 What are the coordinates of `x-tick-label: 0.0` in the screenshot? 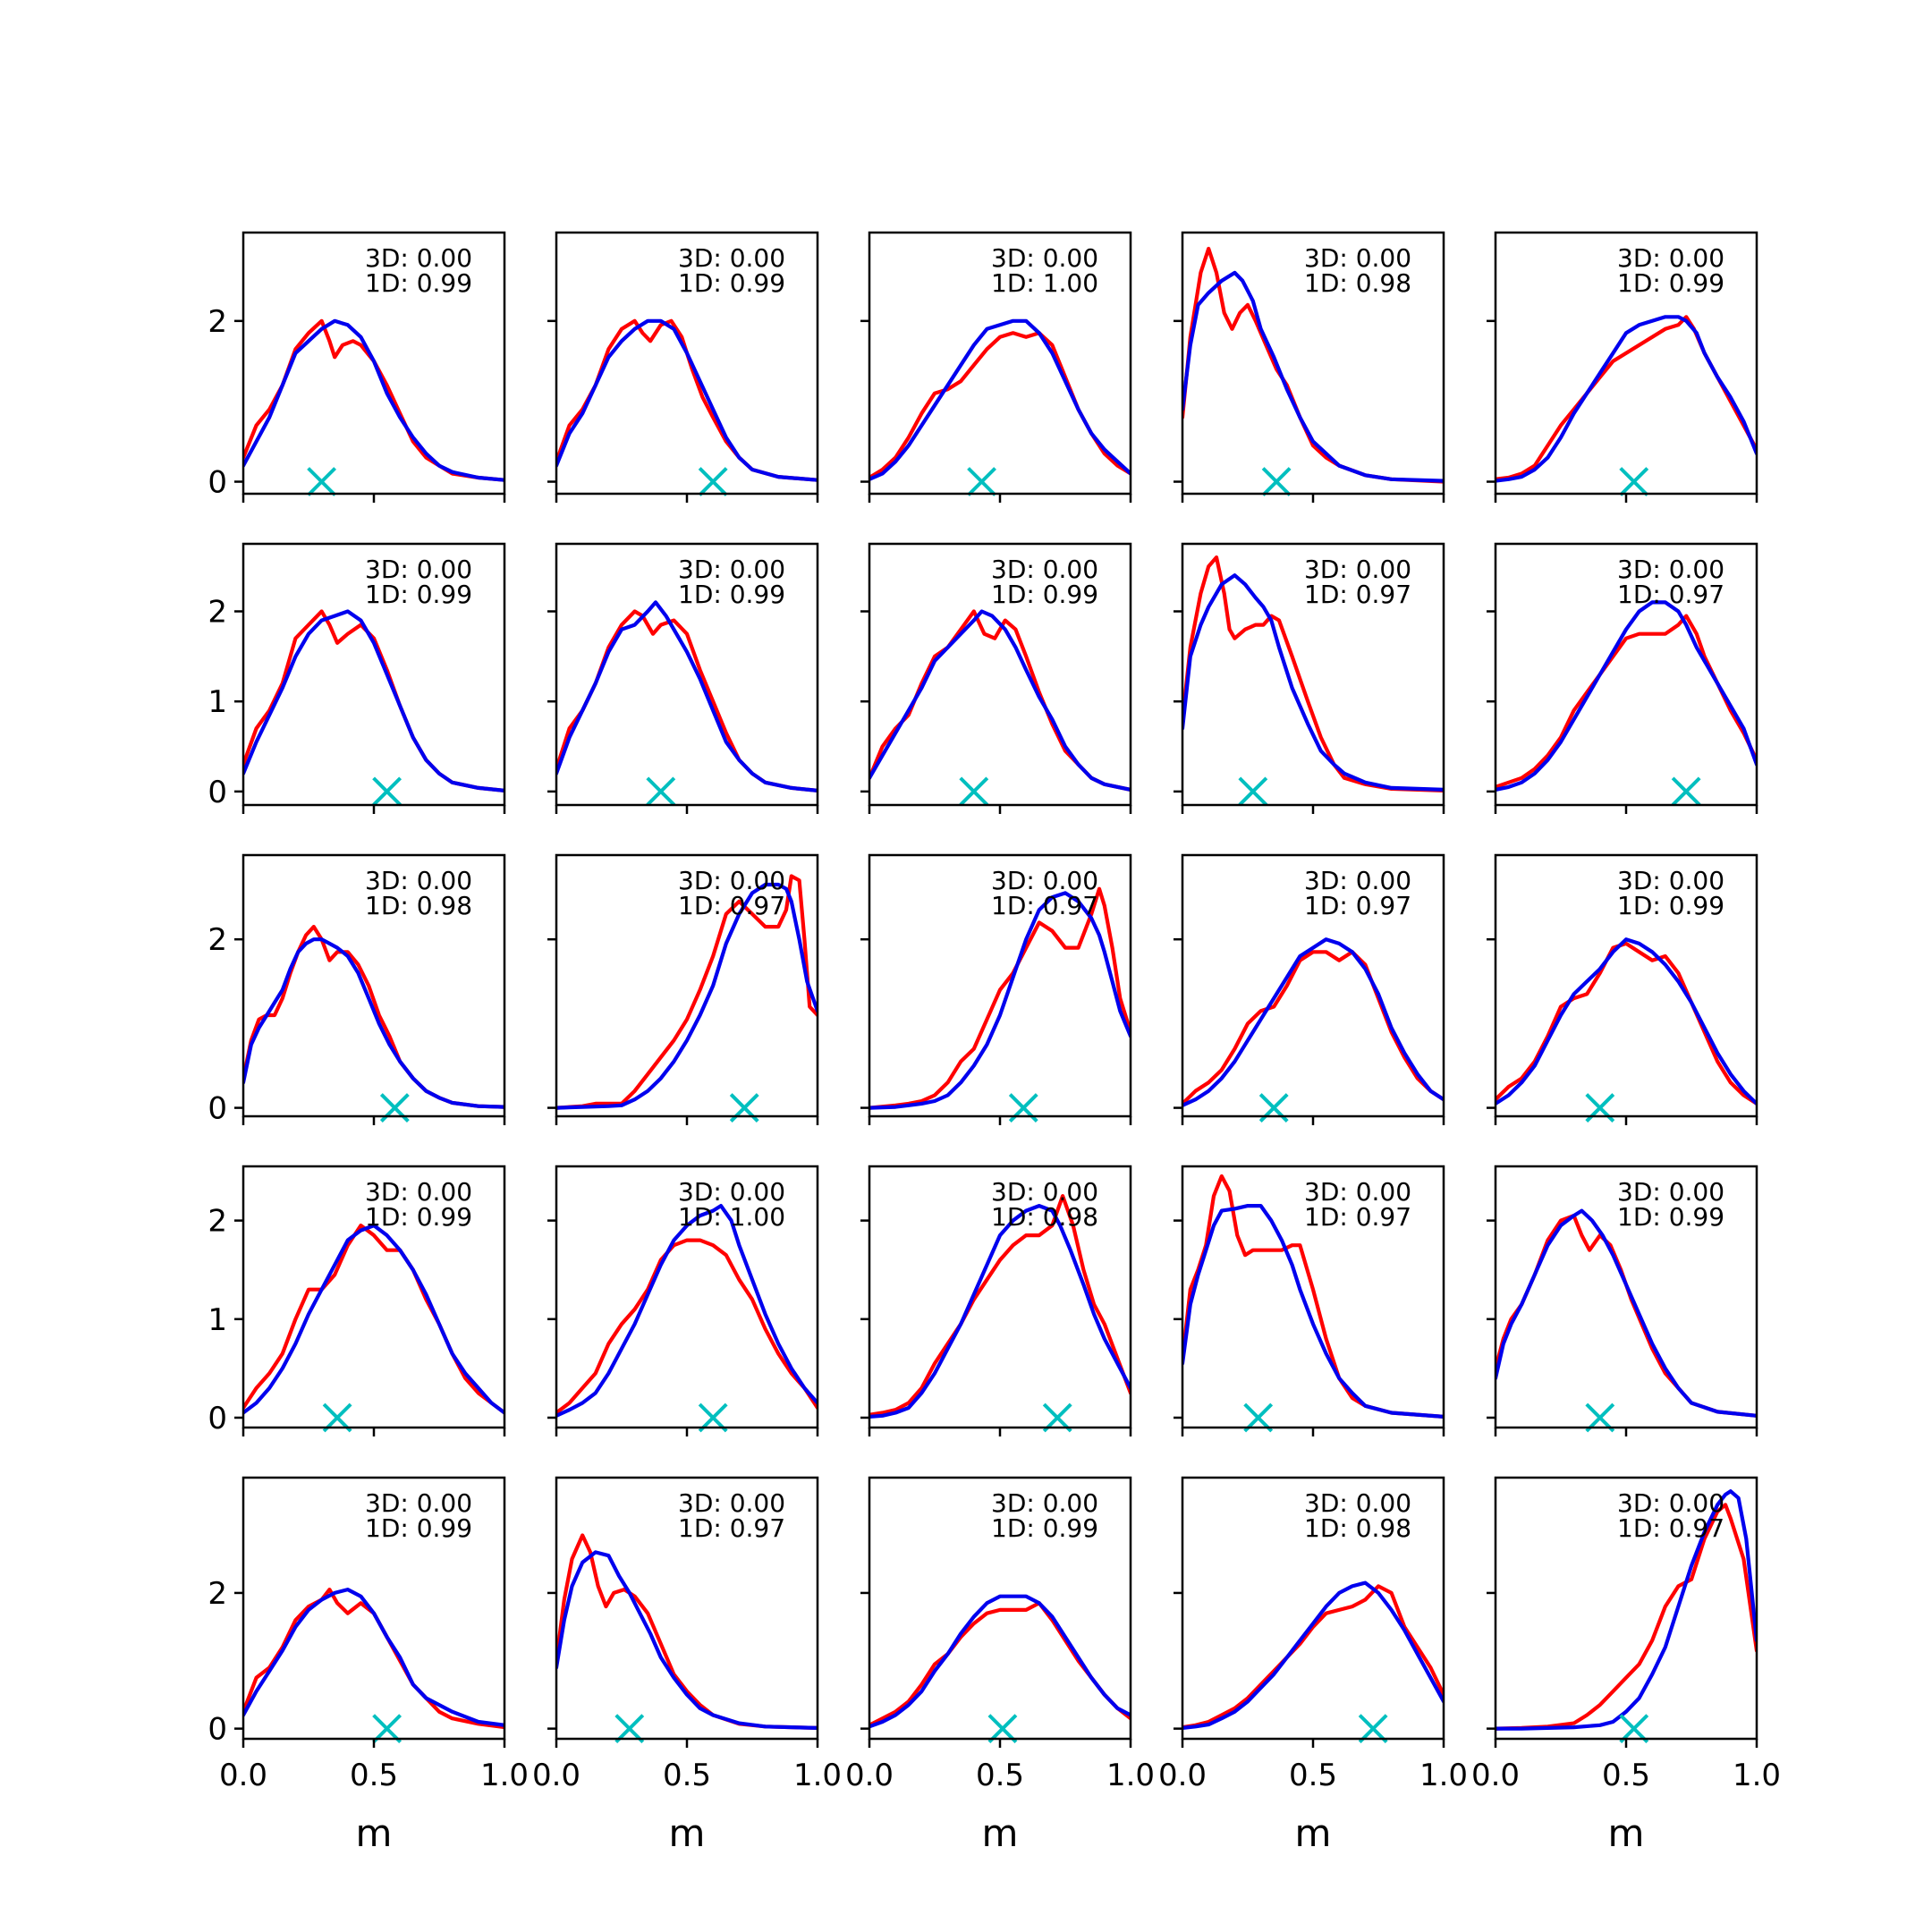 It's located at (556, 1775).